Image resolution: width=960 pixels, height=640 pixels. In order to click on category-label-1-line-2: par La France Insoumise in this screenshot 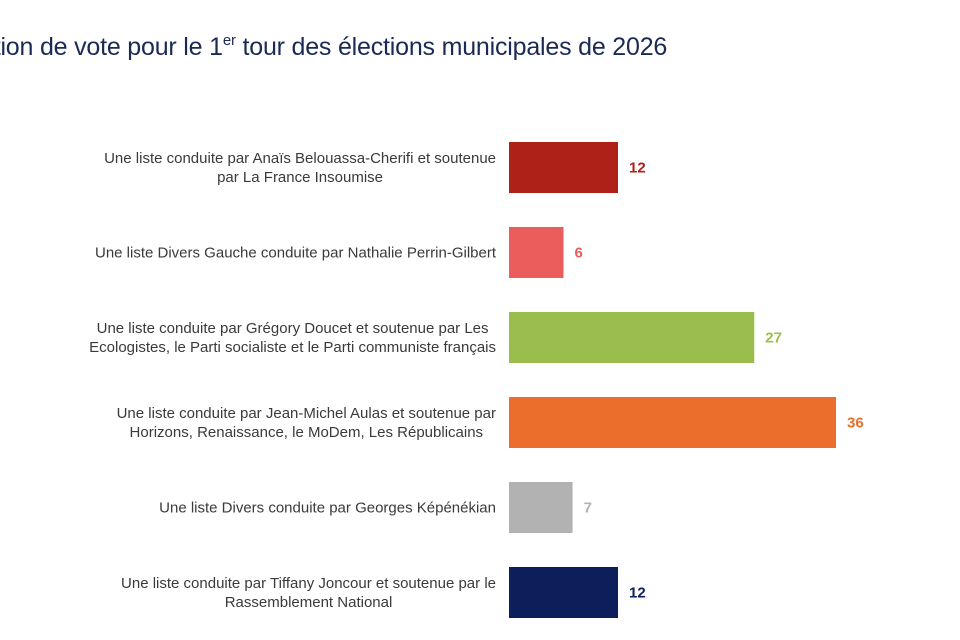, I will do `click(300, 177)`.